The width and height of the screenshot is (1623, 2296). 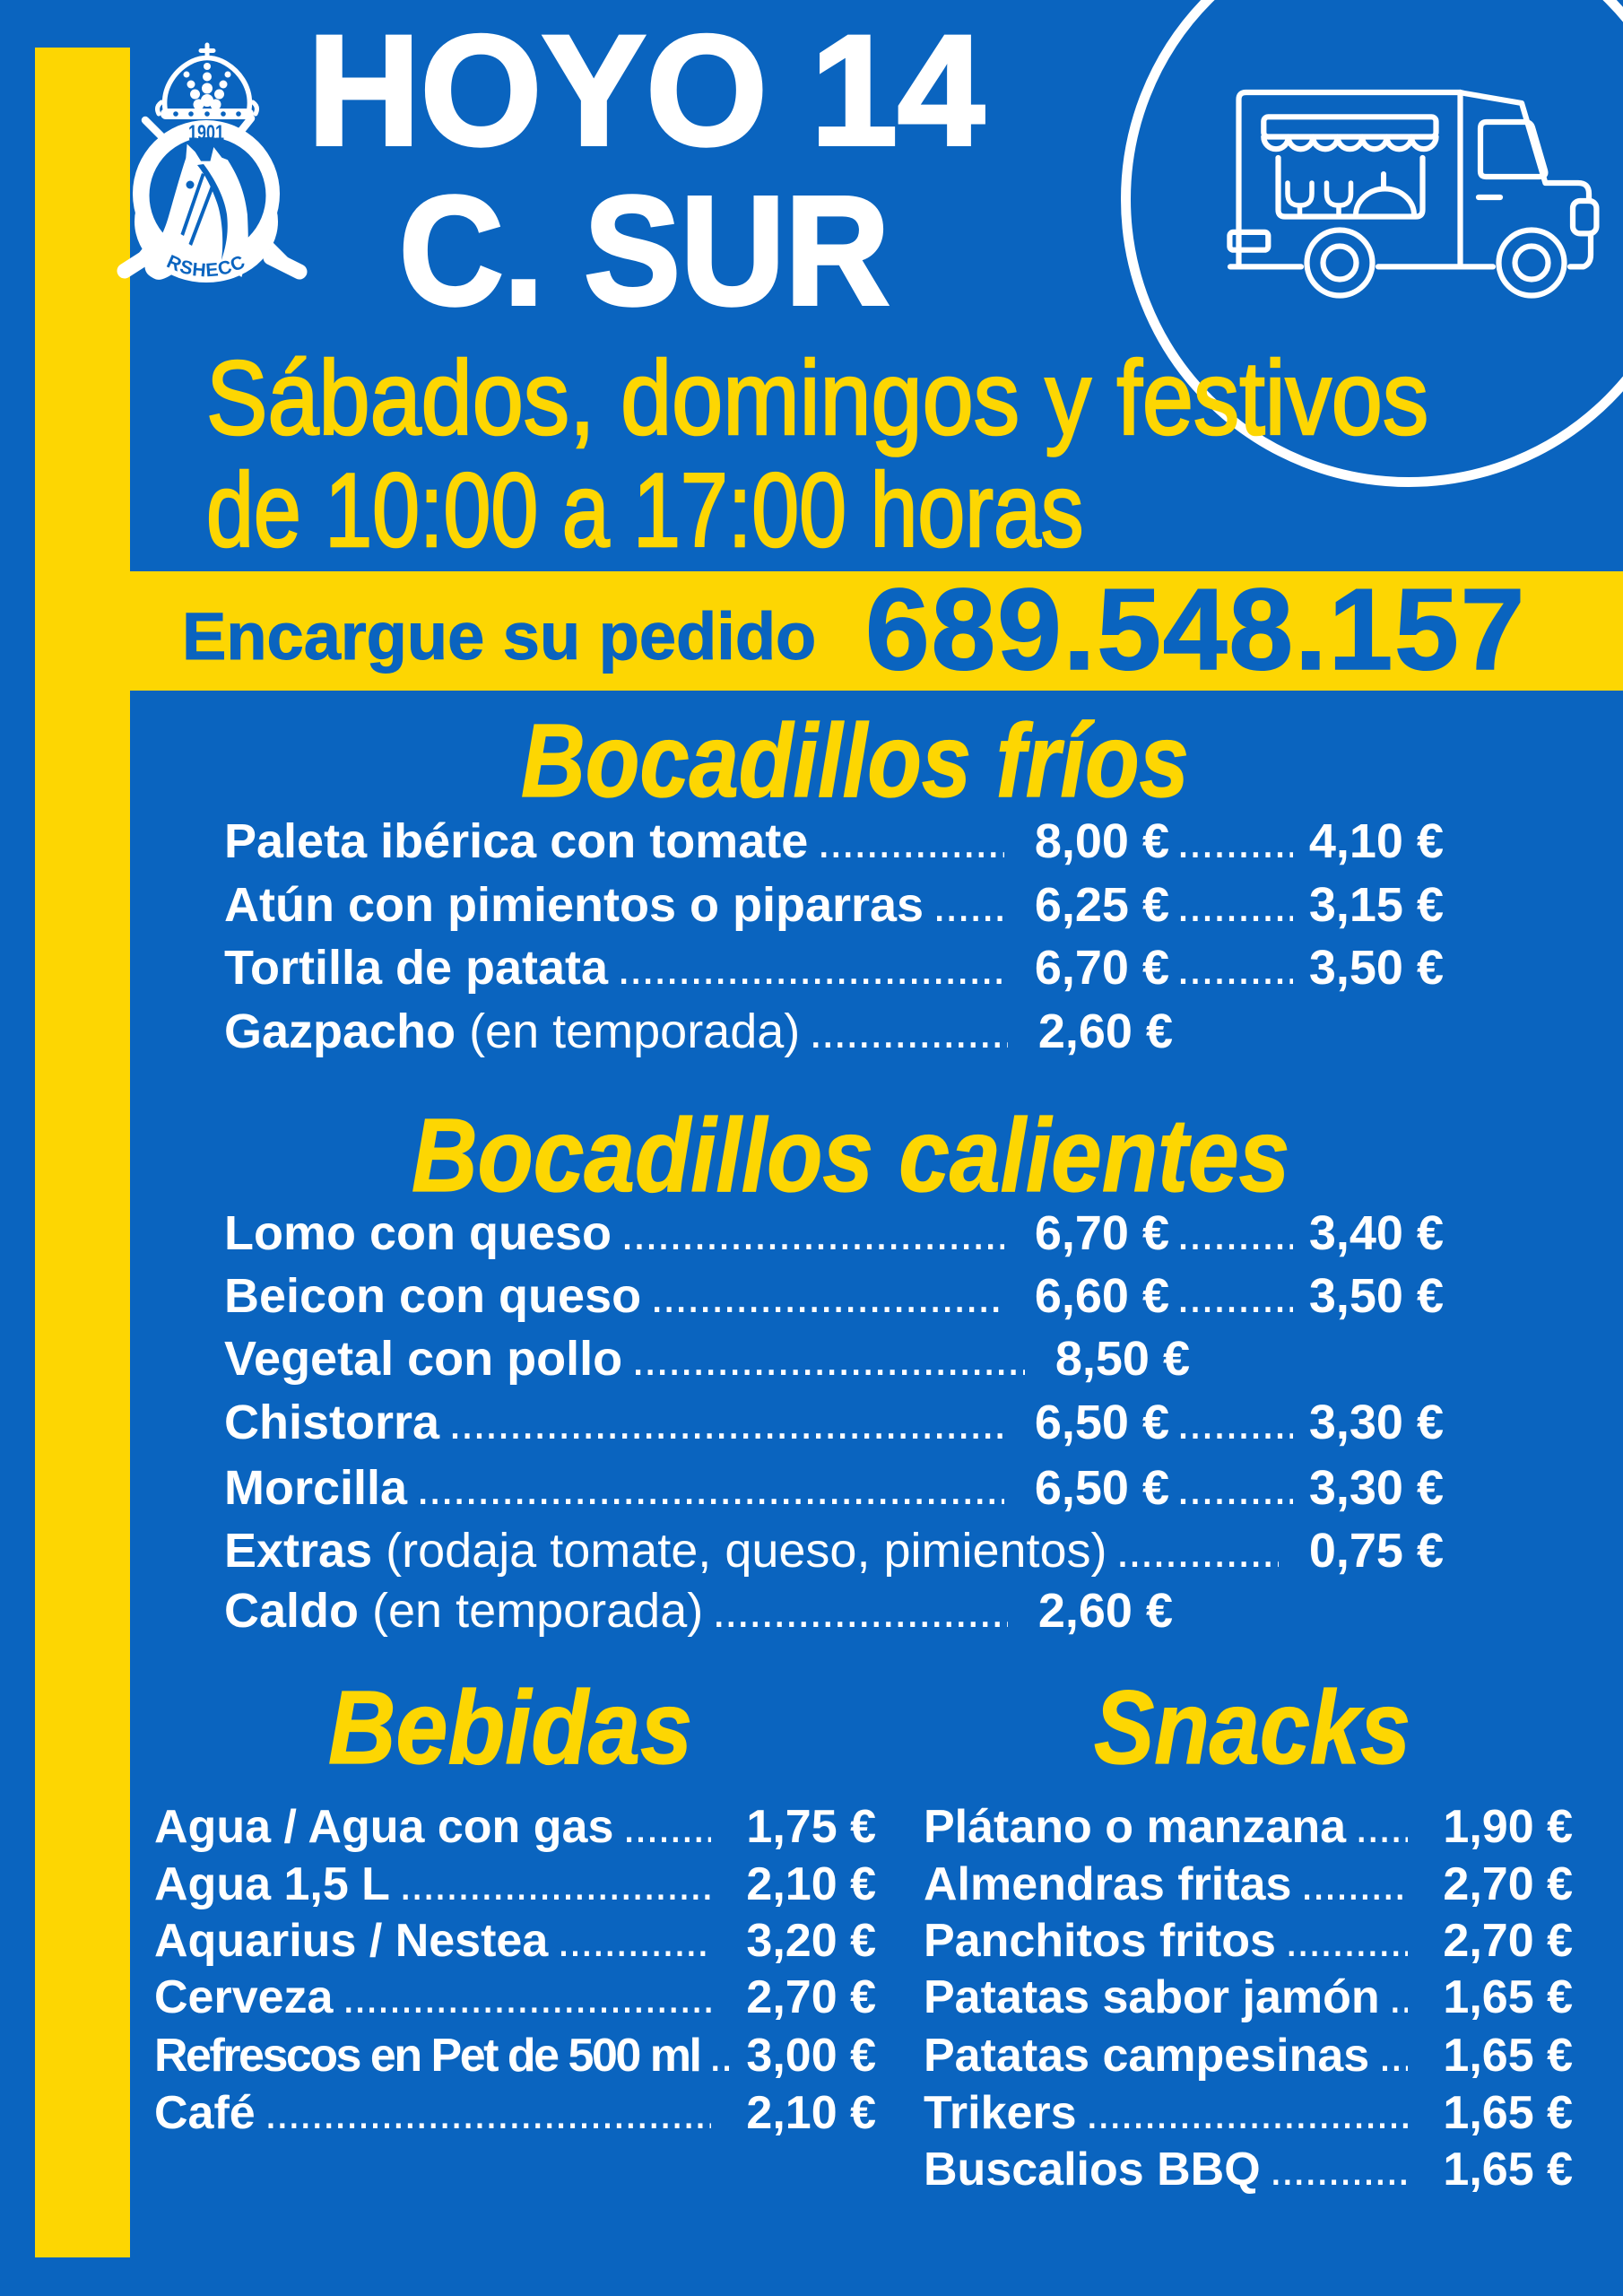 What do you see at coordinates (206, 133) in the screenshot?
I see `svg-text: 1901` at bounding box center [206, 133].